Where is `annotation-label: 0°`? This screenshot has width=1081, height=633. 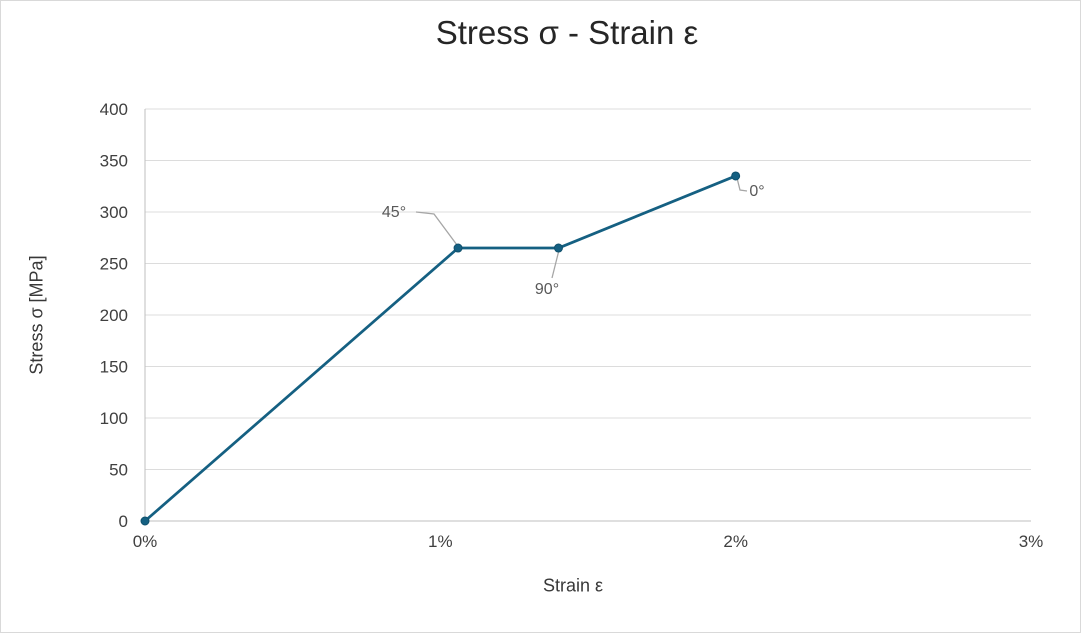
annotation-label: 0° is located at coordinates (756, 191).